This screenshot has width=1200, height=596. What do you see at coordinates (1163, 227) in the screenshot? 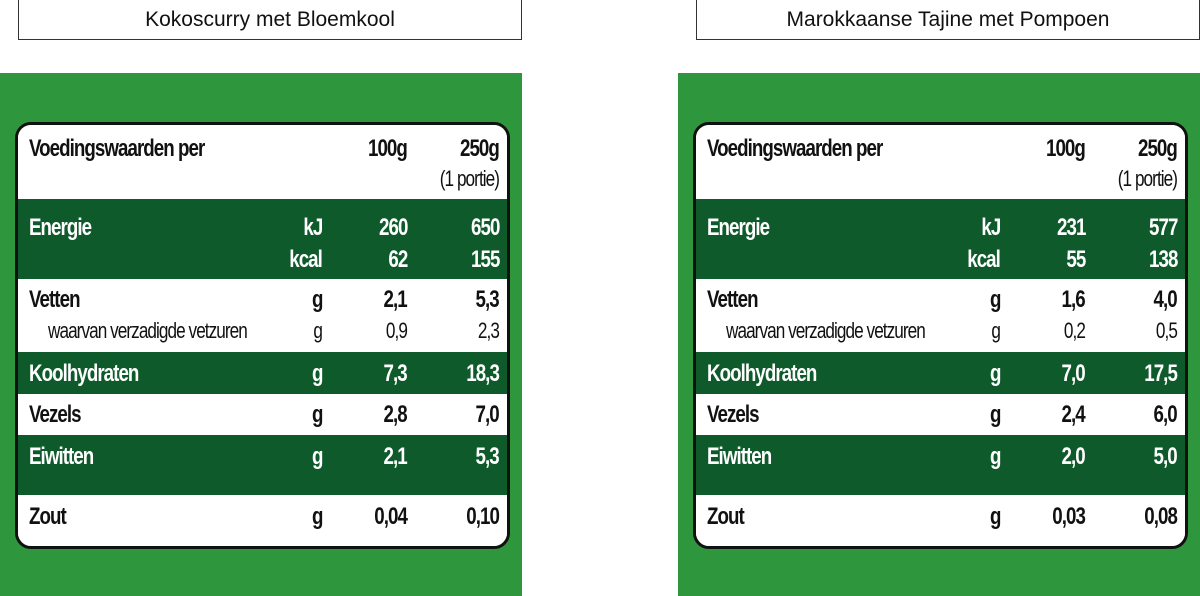
I see `value-250g: 577` at bounding box center [1163, 227].